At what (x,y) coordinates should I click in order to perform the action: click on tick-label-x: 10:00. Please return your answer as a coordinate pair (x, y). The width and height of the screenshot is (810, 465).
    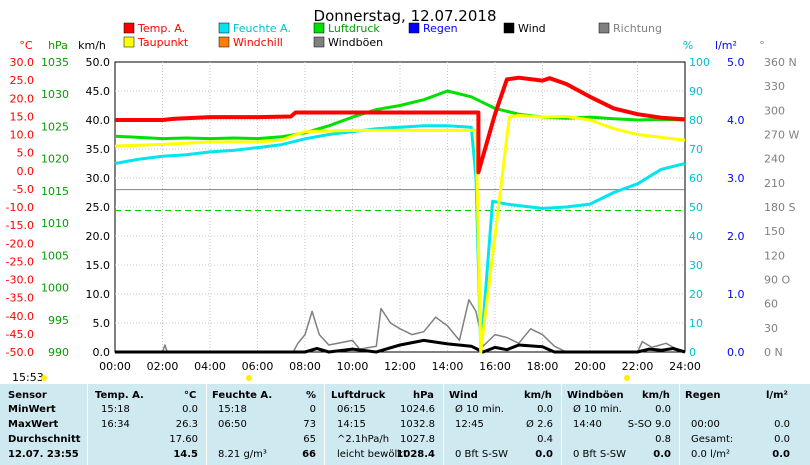
    Looking at the image, I should click on (353, 366).